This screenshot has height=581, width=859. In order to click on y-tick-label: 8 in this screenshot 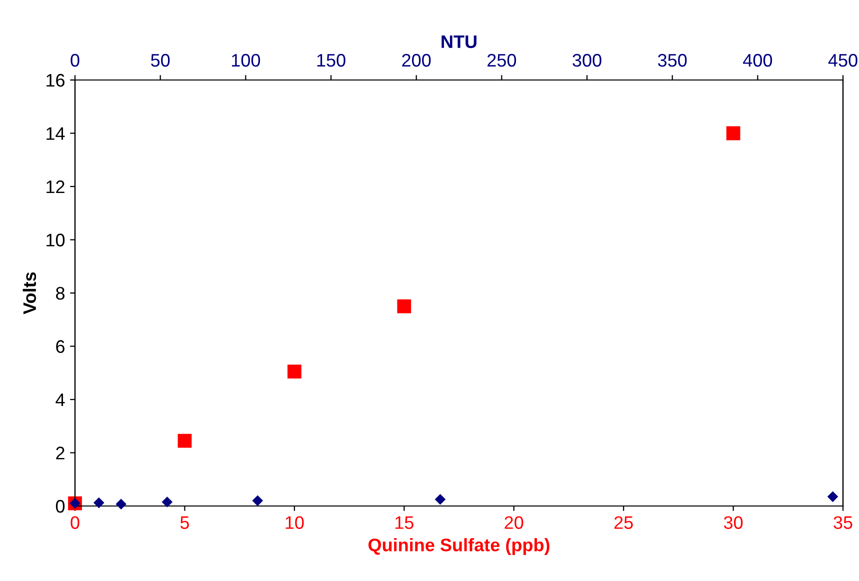, I will do `click(60, 293)`.